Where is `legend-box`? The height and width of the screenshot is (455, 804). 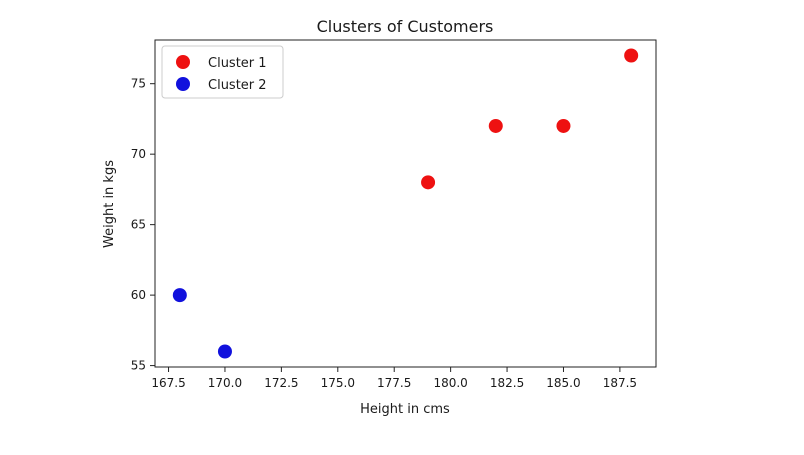 legend-box is located at coordinates (222, 72).